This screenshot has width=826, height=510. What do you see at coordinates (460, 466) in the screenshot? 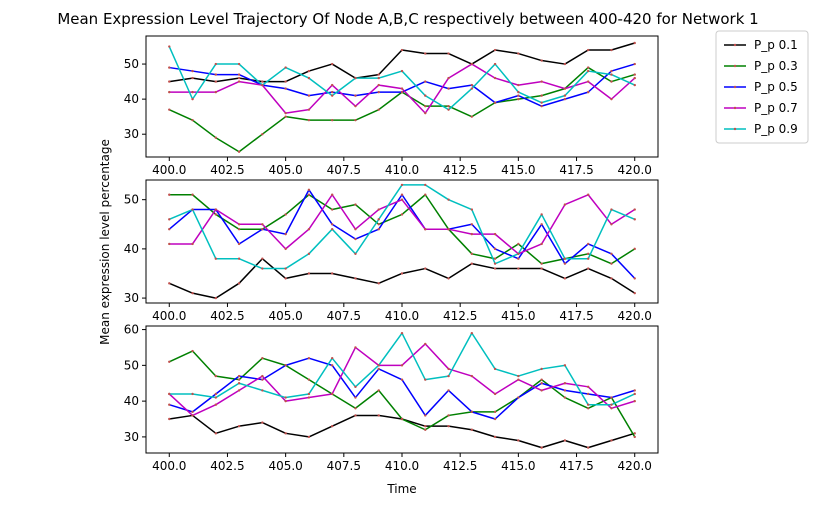
I see `x-tick-label: 412.5` at bounding box center [460, 466].